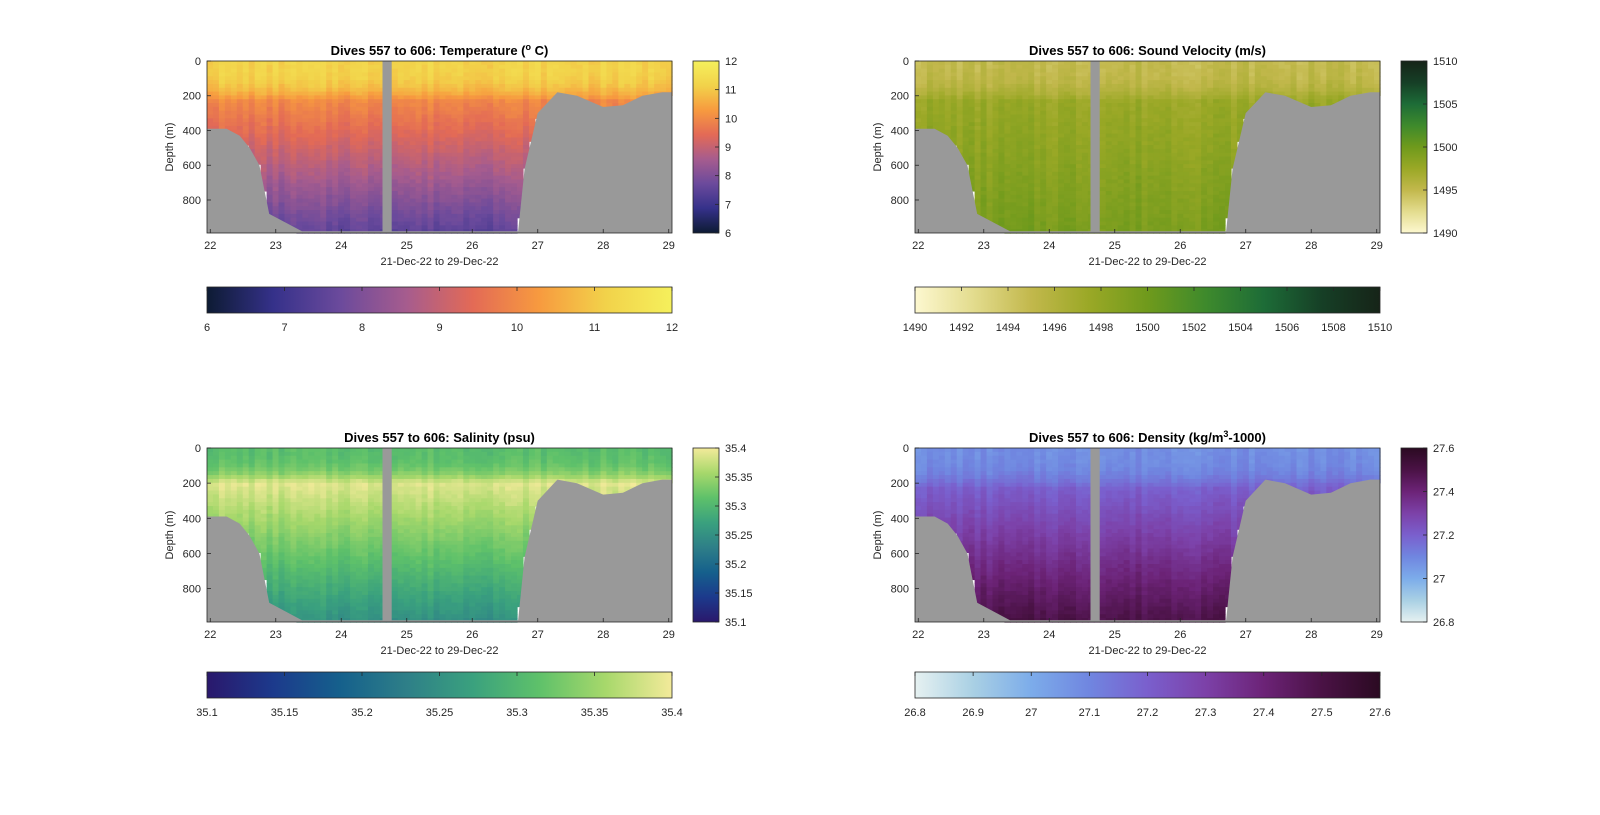  What do you see at coordinates (387, 147) in the screenshot?
I see `data-gap` at bounding box center [387, 147].